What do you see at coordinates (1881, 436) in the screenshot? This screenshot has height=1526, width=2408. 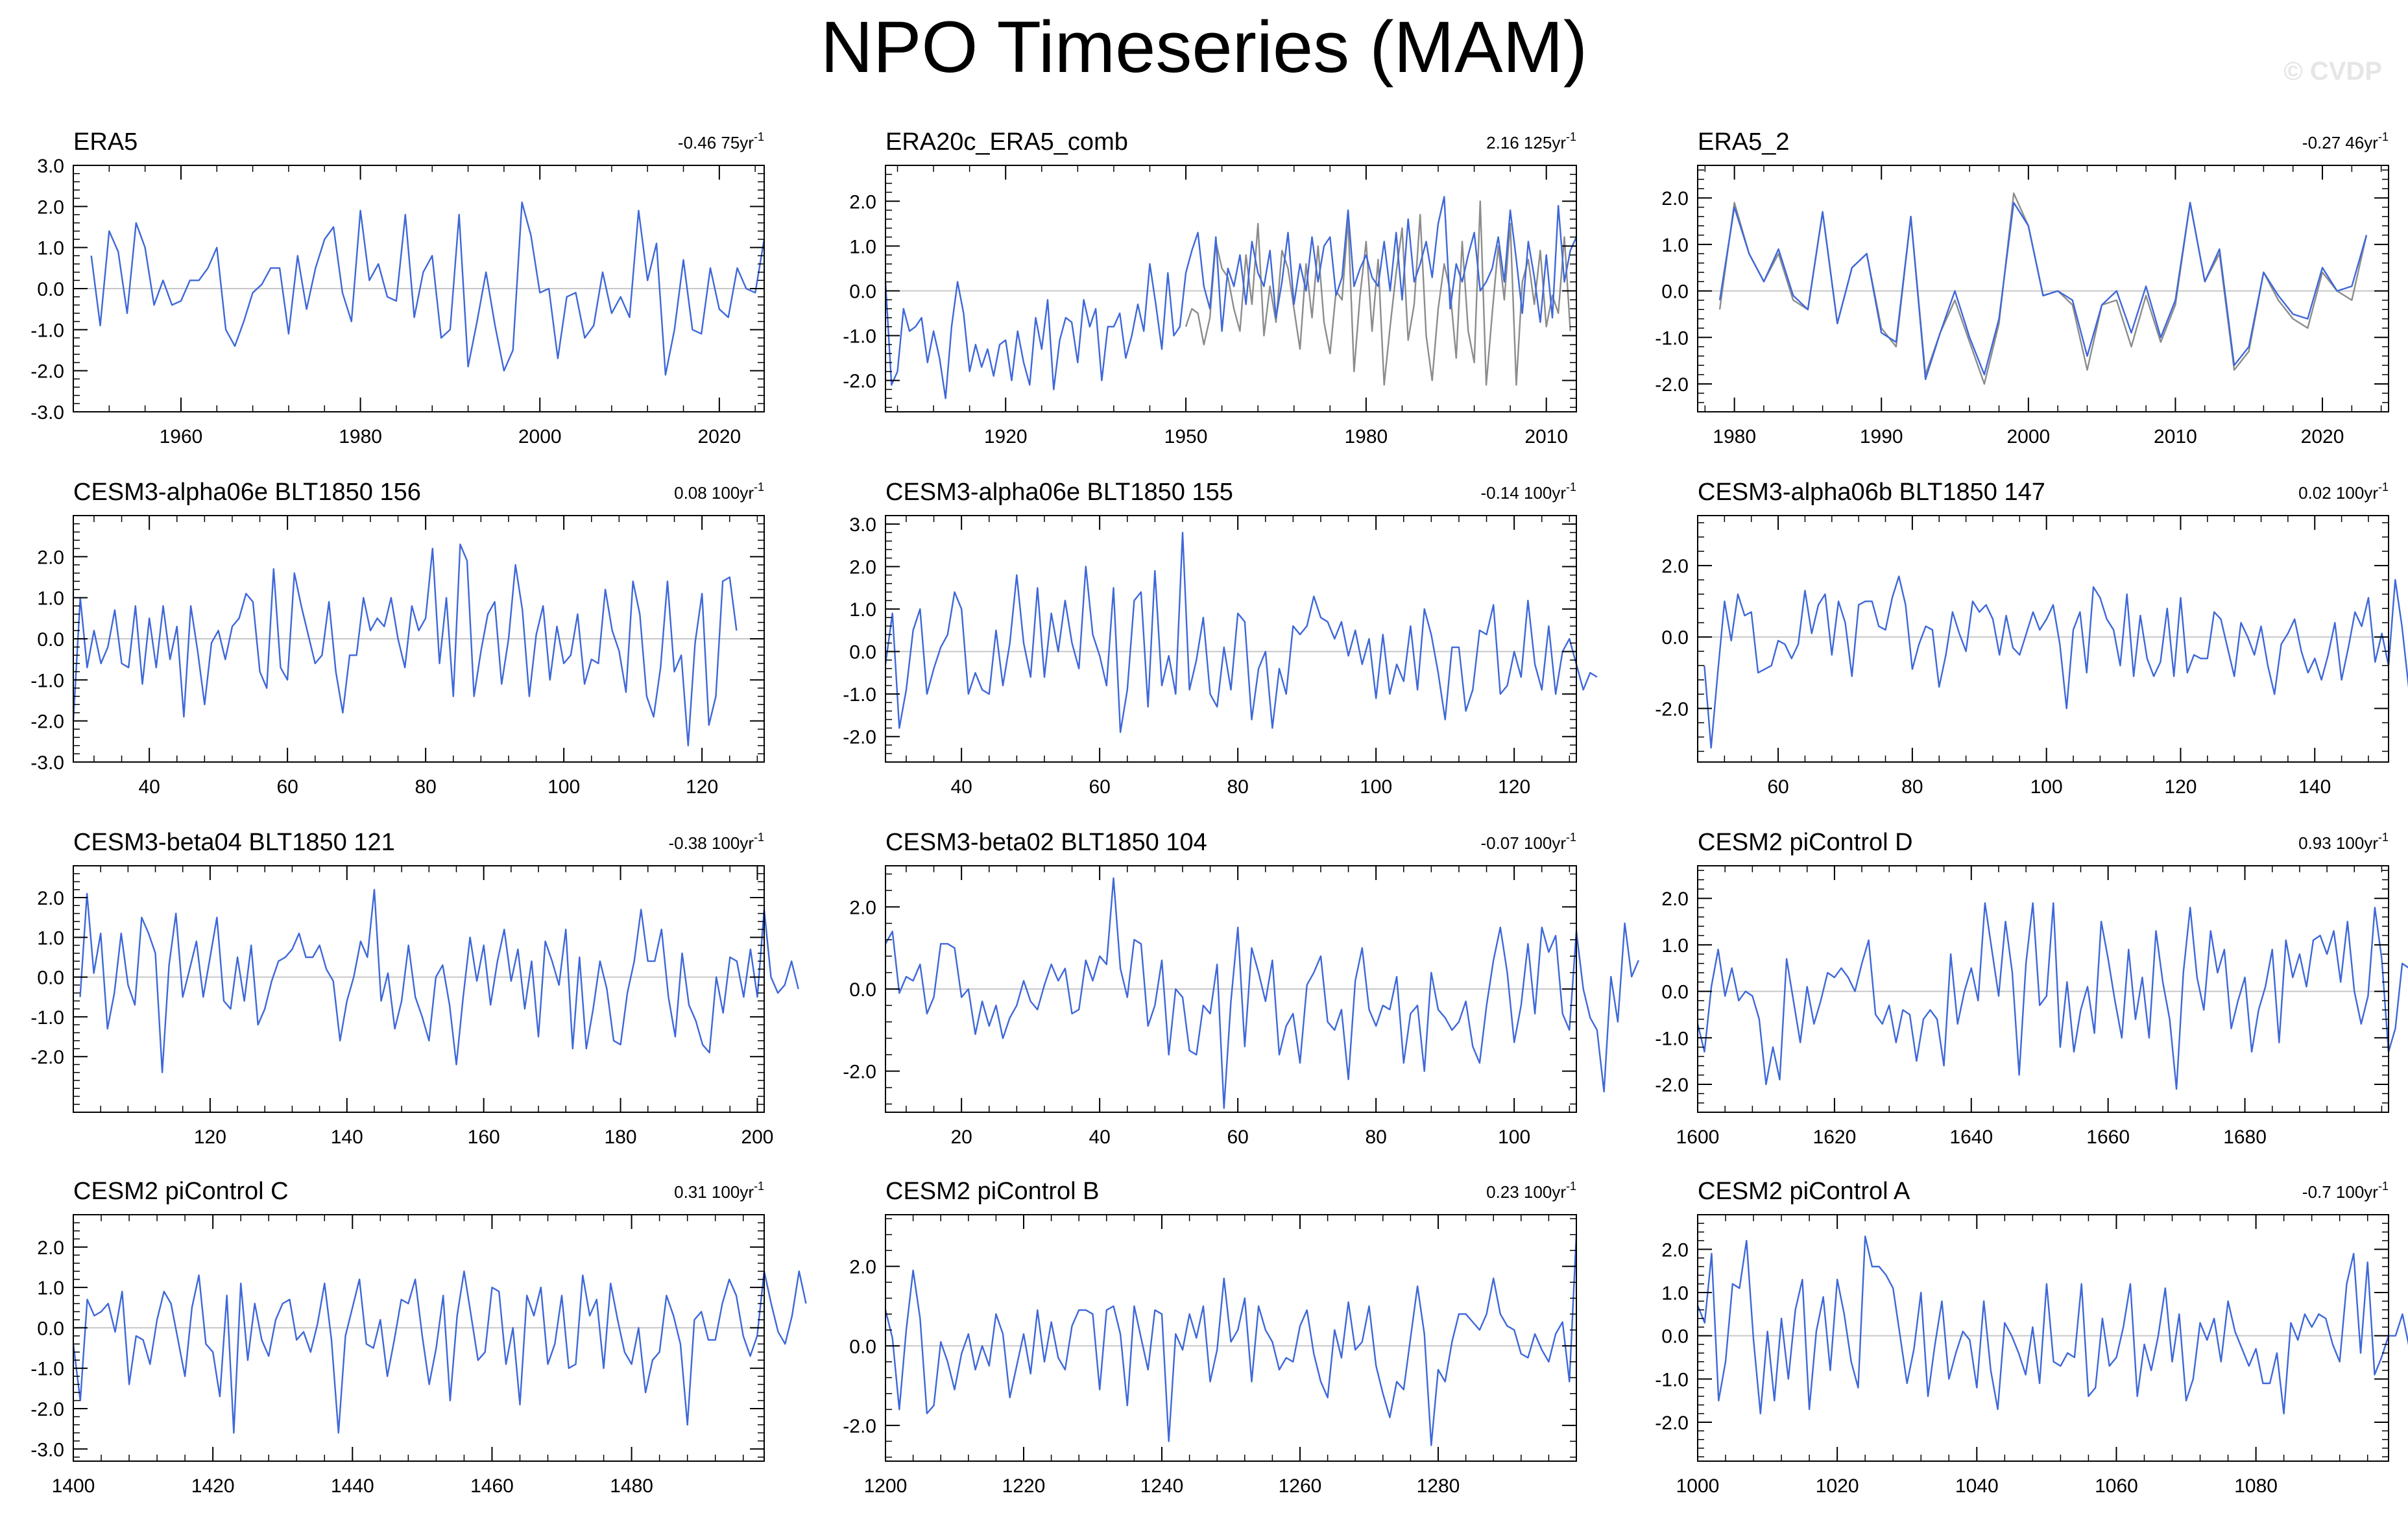 I see `xtick-label: 1990` at bounding box center [1881, 436].